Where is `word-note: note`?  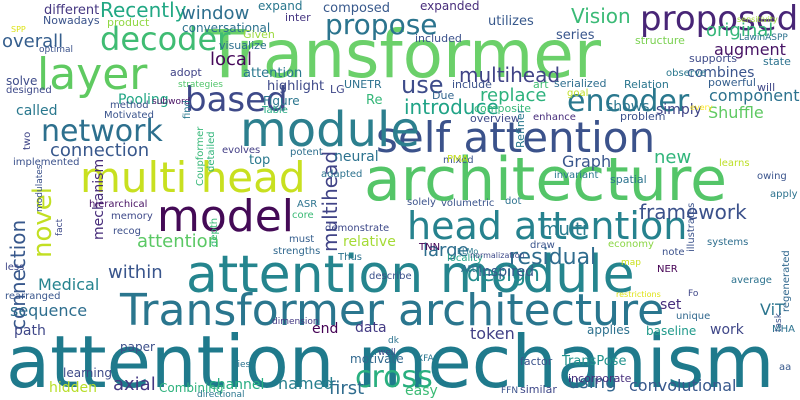
word-note: note is located at coordinates (673, 252).